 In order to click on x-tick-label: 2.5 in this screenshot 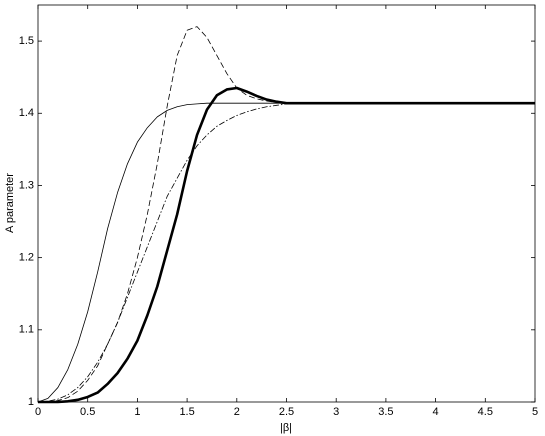, I will do `click(286, 412)`.